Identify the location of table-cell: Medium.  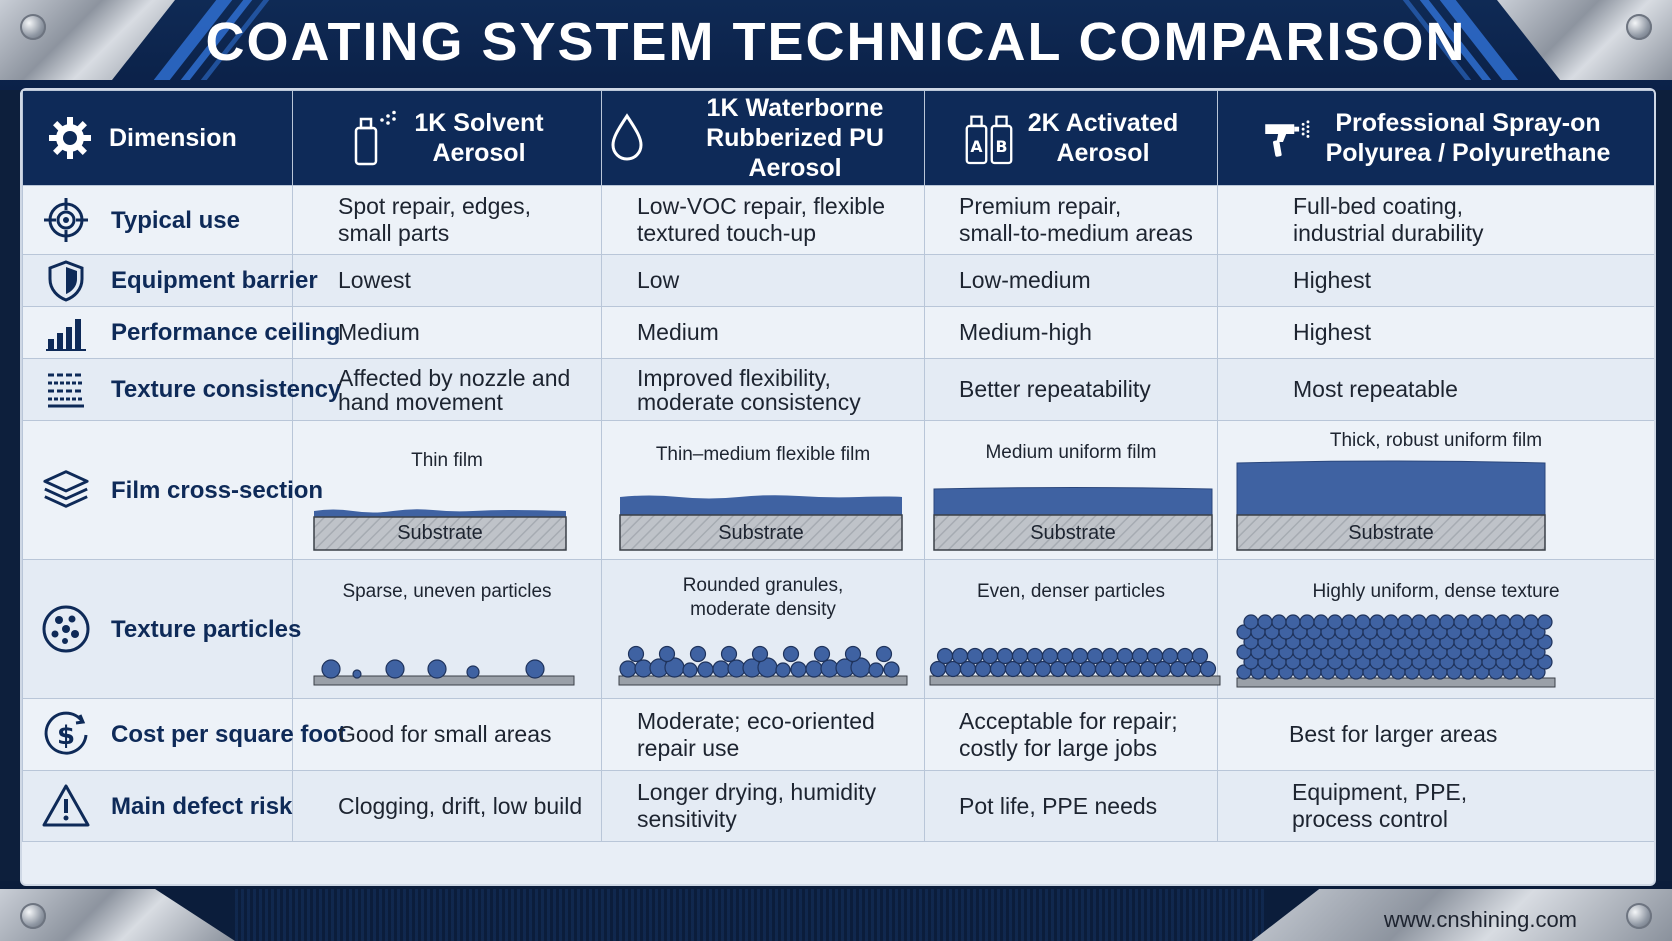
(763, 332).